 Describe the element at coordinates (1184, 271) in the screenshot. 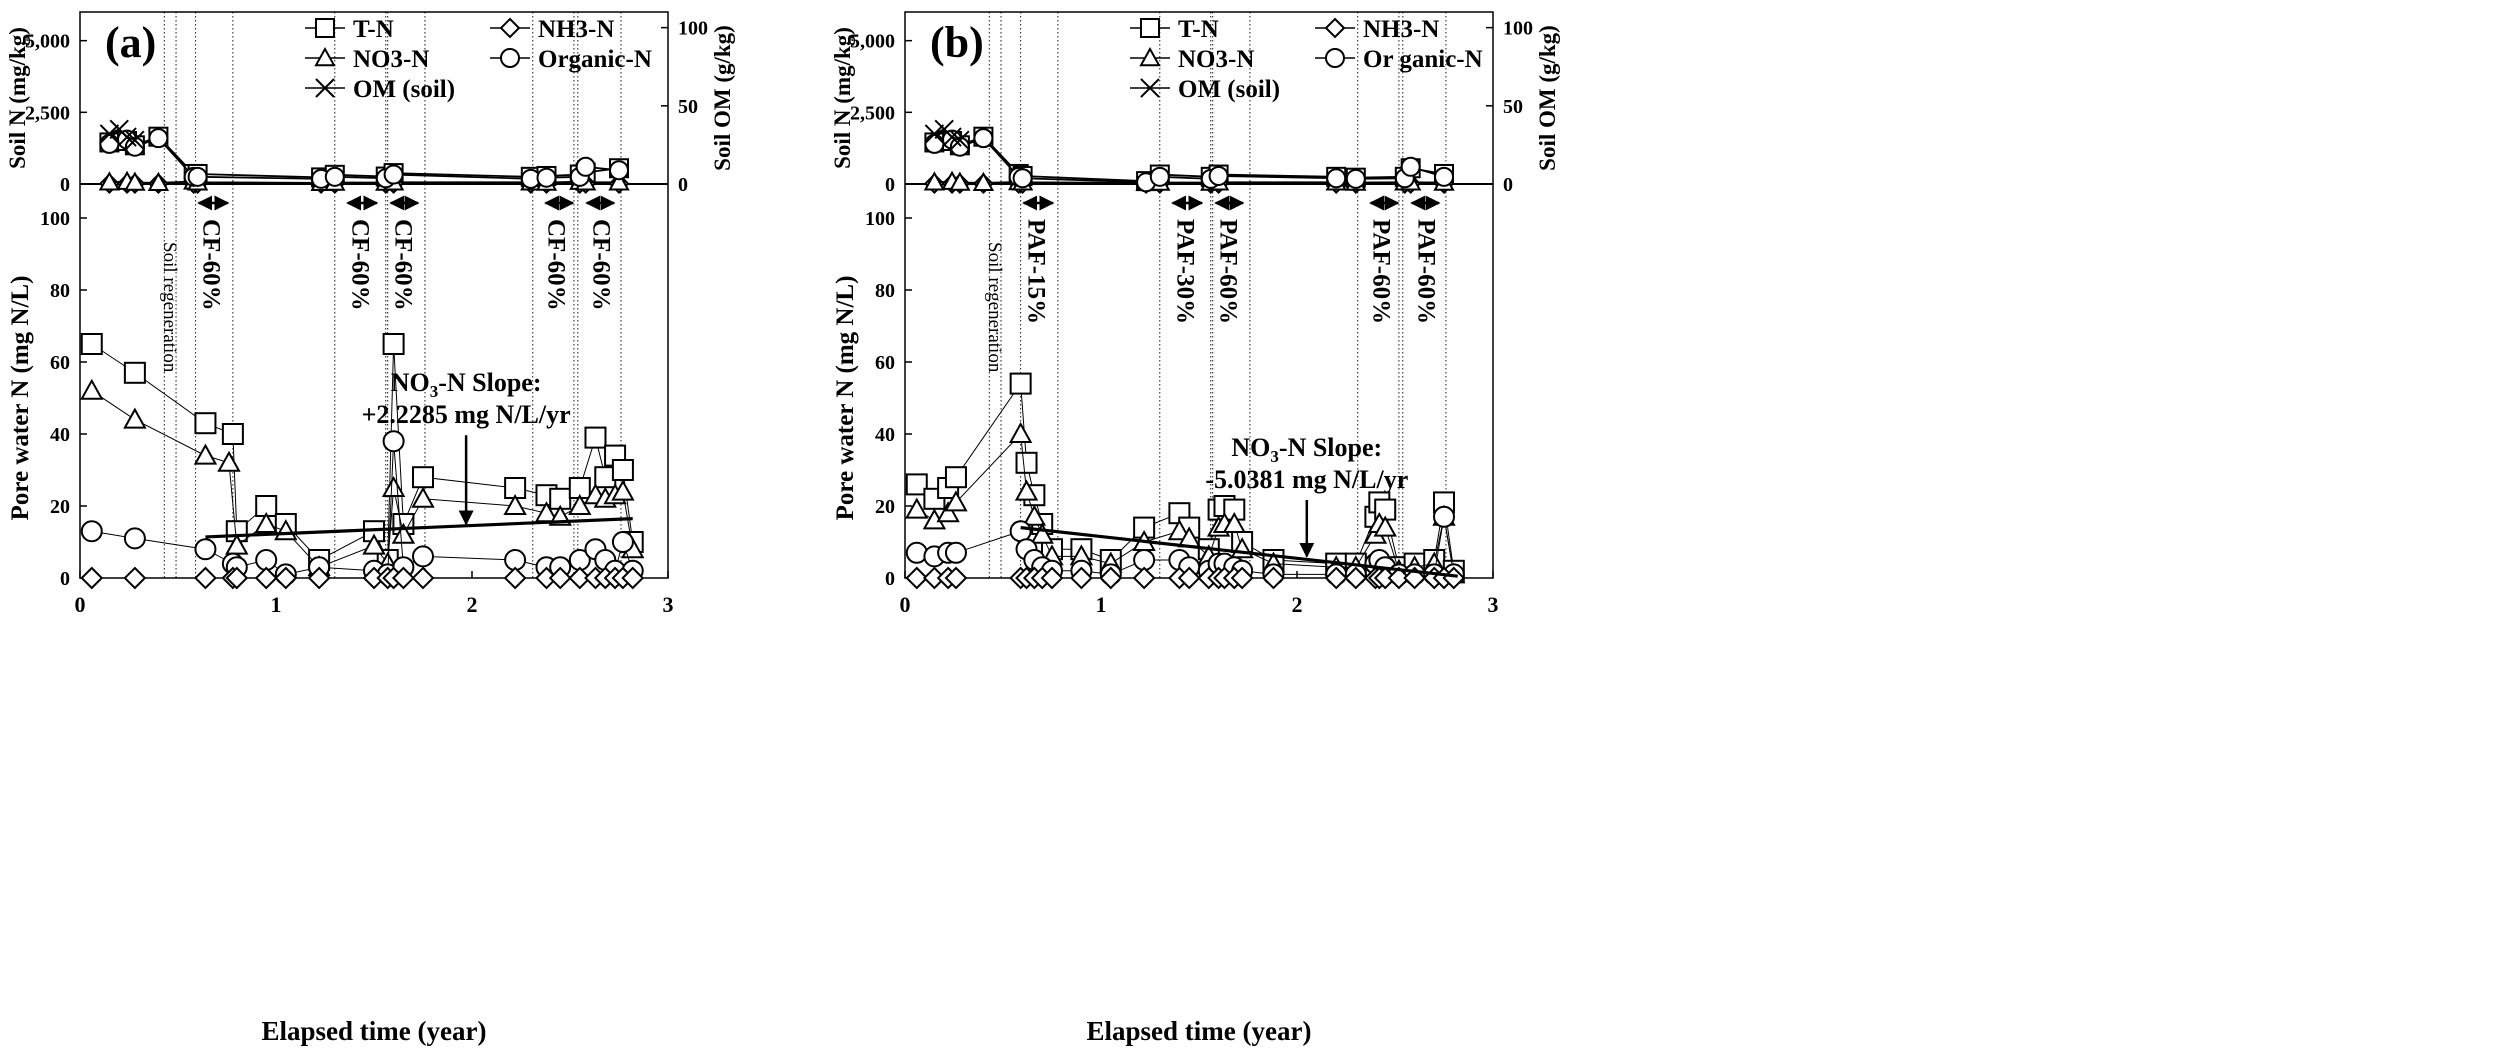

I see `period-label: PAF-30%` at that location.